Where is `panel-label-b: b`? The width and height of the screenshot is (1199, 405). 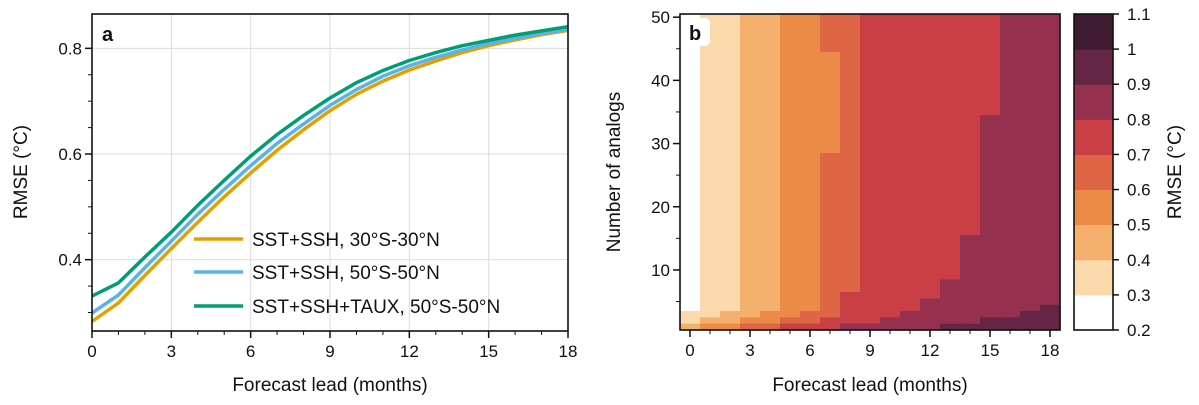
panel-label-b: b is located at coordinates (695, 34).